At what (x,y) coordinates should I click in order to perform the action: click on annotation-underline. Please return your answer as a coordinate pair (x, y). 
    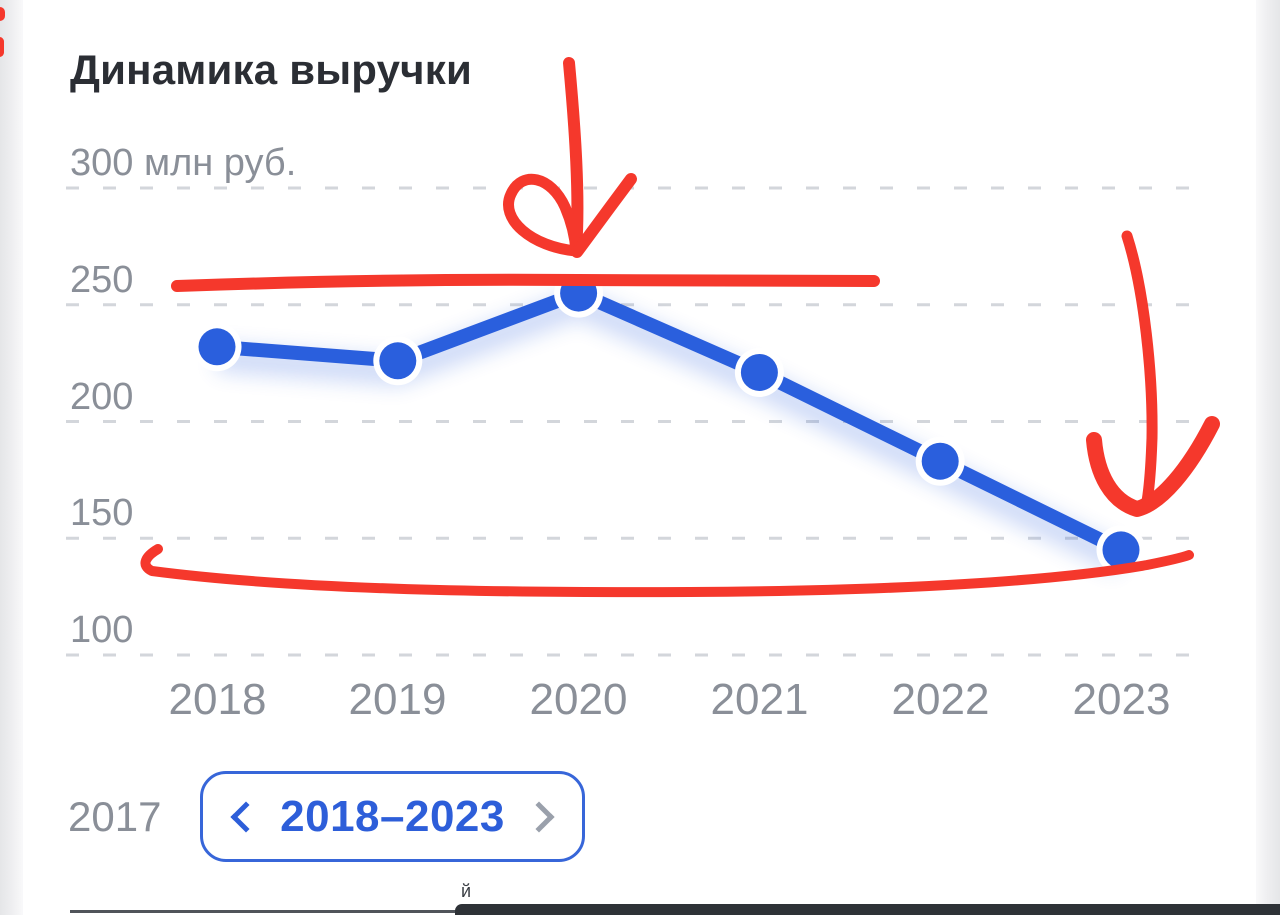
    Looking at the image, I should click on (667, 571).